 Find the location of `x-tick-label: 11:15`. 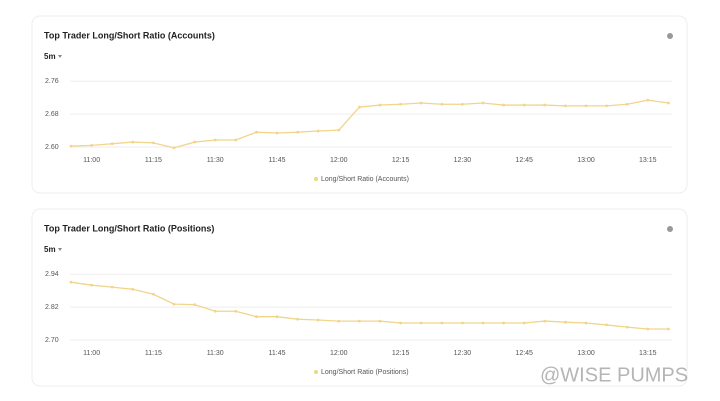

x-tick-label: 11:15 is located at coordinates (153, 160).